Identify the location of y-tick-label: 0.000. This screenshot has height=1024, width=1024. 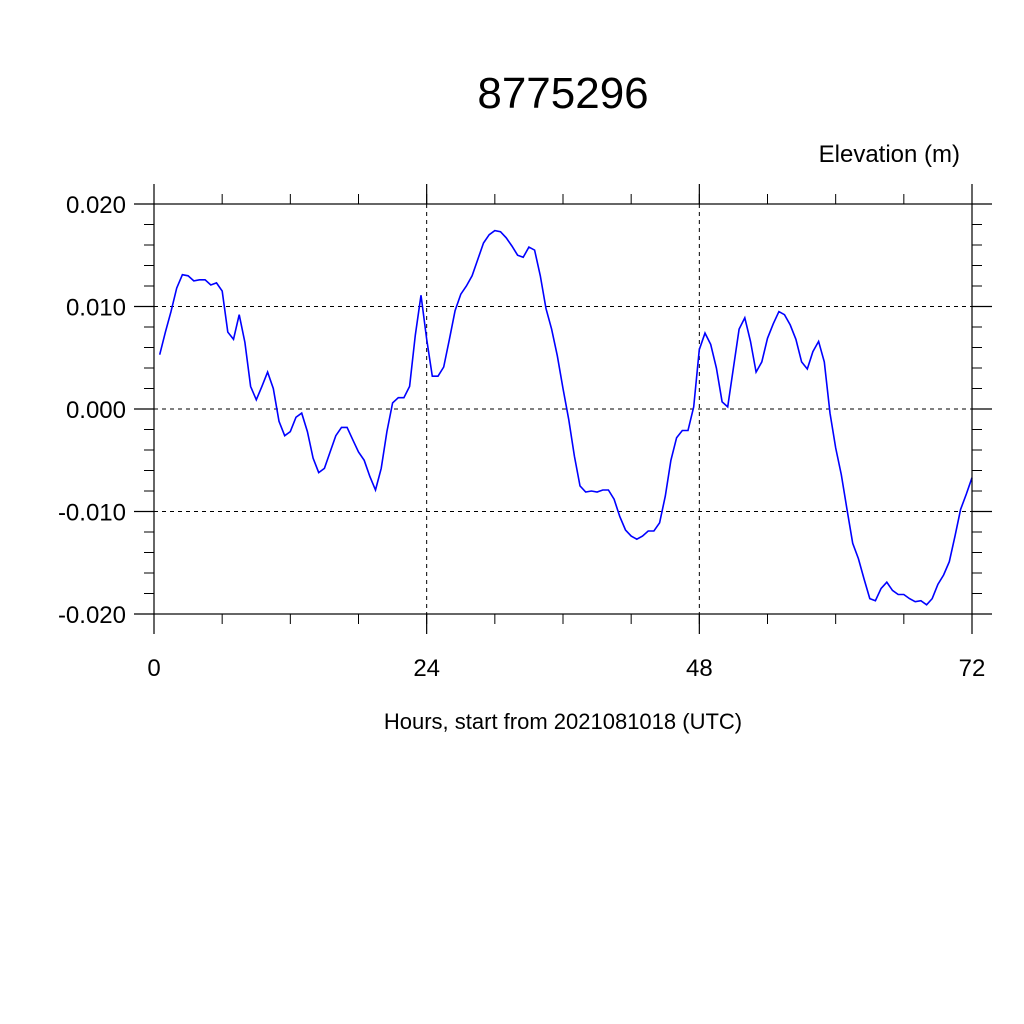
(96, 410).